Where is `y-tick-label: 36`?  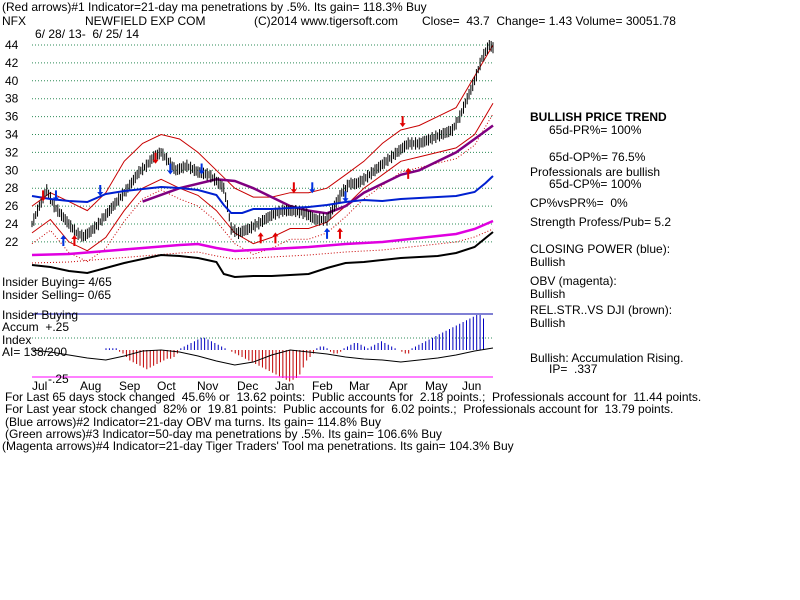 y-tick-label: 36 is located at coordinates (12, 117).